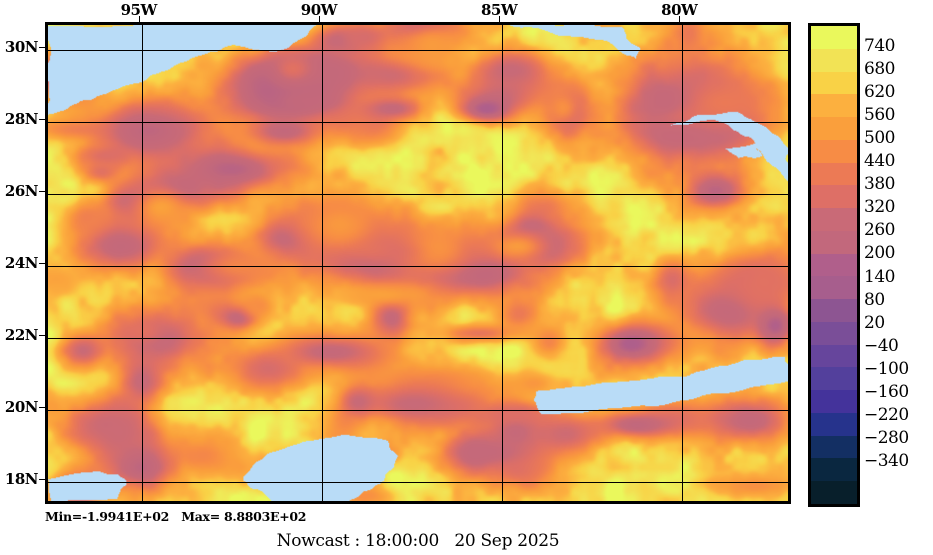 Image resolution: width=933 pixels, height=555 pixels. I want to click on colorbar-tick-label: −280, so click(886, 437).